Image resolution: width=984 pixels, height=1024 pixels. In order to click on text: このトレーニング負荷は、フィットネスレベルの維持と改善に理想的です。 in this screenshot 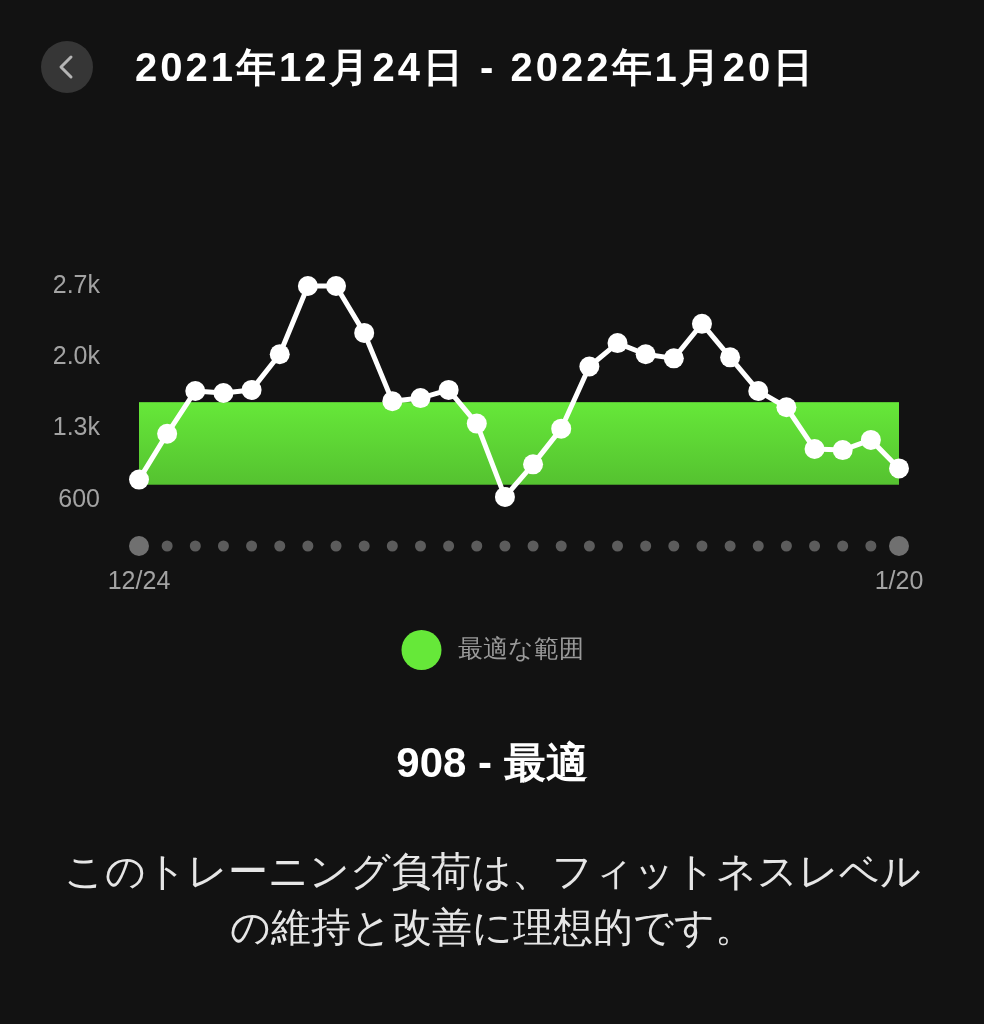, I will do `click(492, 898)`.